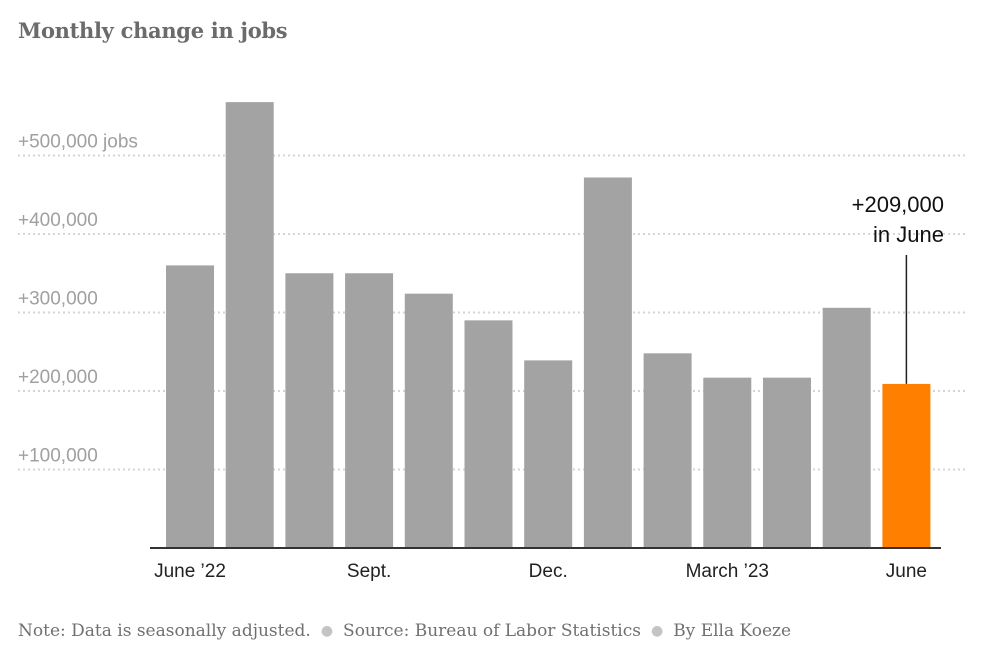 The width and height of the screenshot is (988, 658). I want to click on x-tick-label: June ’22, so click(190, 571).